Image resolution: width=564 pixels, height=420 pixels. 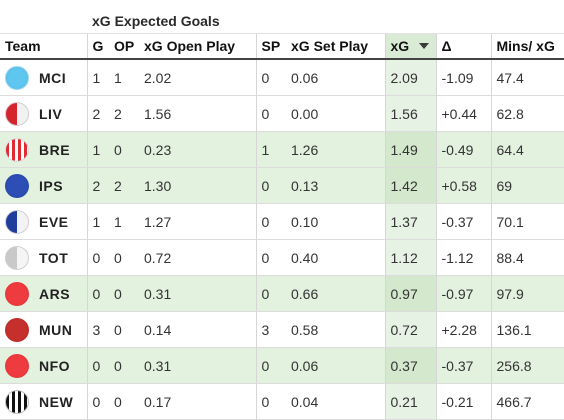 I want to click on cell-mins-per-xg: 88.4, so click(x=527, y=257).